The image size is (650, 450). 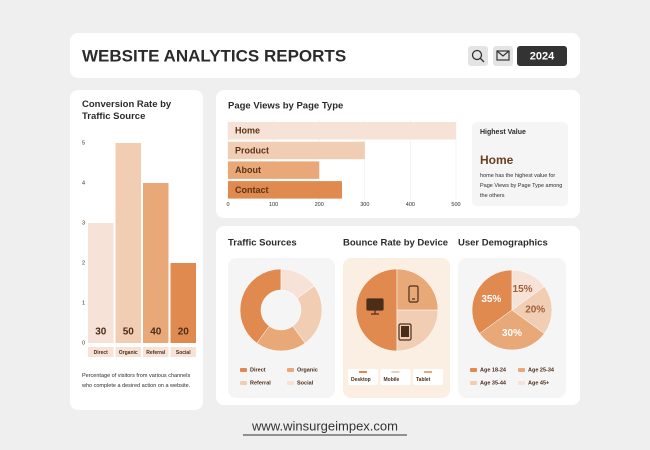 I want to click on chart-title: Page Views by Page Type, so click(x=285, y=106).